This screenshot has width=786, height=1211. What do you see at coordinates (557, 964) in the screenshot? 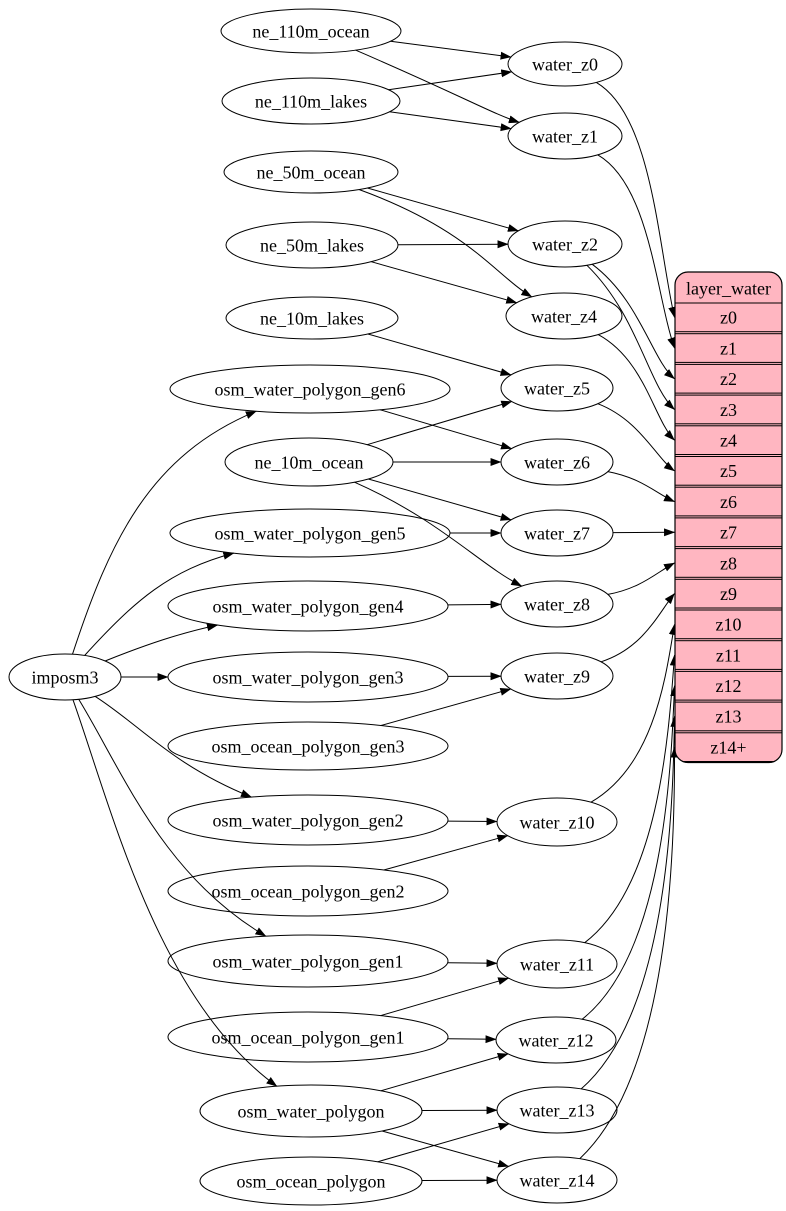
I see `node-label: water_z11` at bounding box center [557, 964].